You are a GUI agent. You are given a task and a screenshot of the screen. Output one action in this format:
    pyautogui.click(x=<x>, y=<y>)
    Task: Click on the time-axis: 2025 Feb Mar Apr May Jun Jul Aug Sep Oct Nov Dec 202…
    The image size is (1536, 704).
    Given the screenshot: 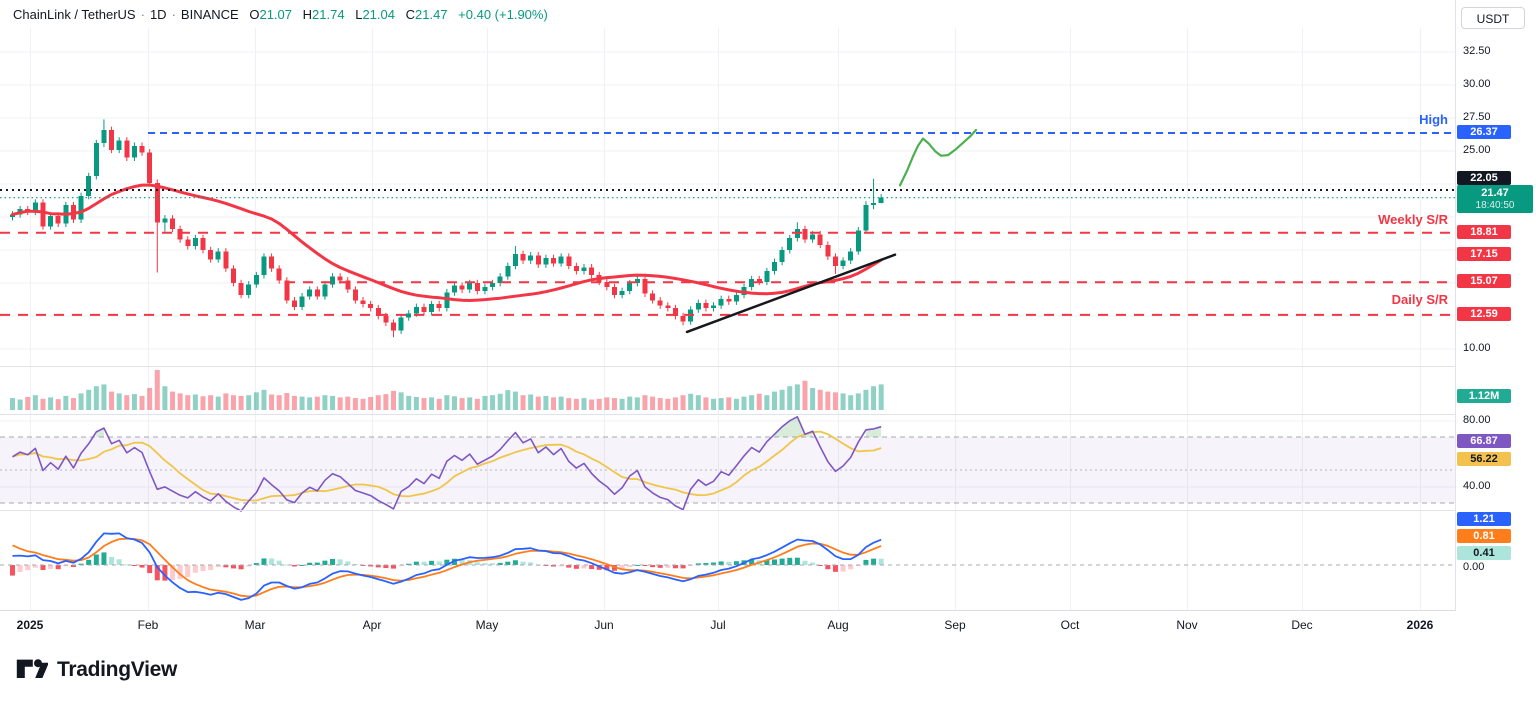 What is the action you would take?
    pyautogui.click(x=768, y=625)
    